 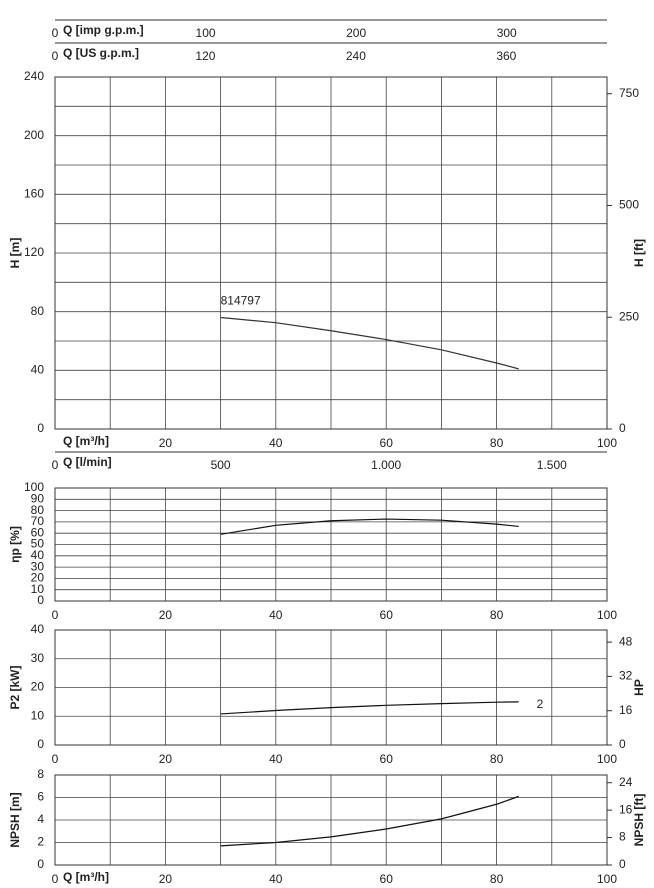 I want to click on y-tick-label: 2, so click(x=40, y=842).